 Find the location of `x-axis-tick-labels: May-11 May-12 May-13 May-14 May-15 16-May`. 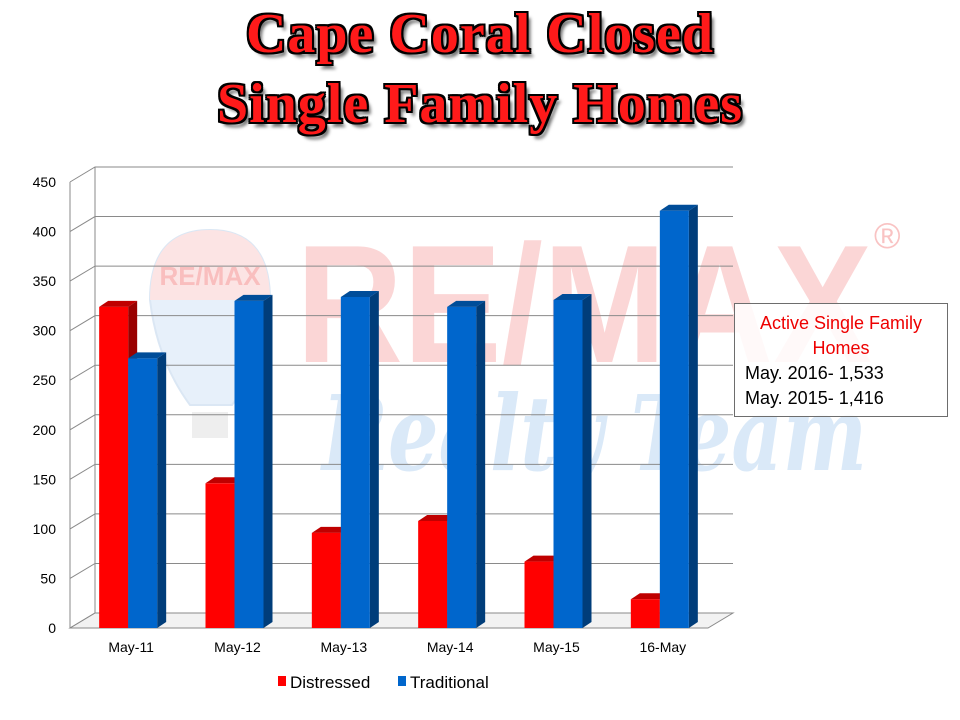

x-axis-tick-labels: May-11 May-12 May-13 May-14 May-15 16-May is located at coordinates (397, 647).